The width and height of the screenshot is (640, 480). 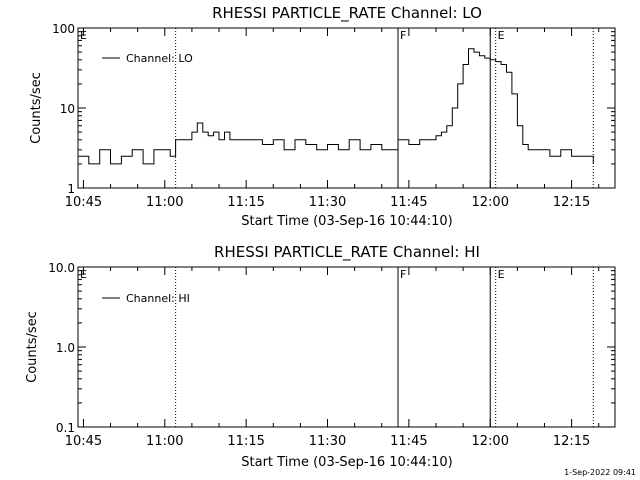 What do you see at coordinates (32, 347) in the screenshot?
I see `panel-hi-ylabel: Counts/sec` at bounding box center [32, 347].